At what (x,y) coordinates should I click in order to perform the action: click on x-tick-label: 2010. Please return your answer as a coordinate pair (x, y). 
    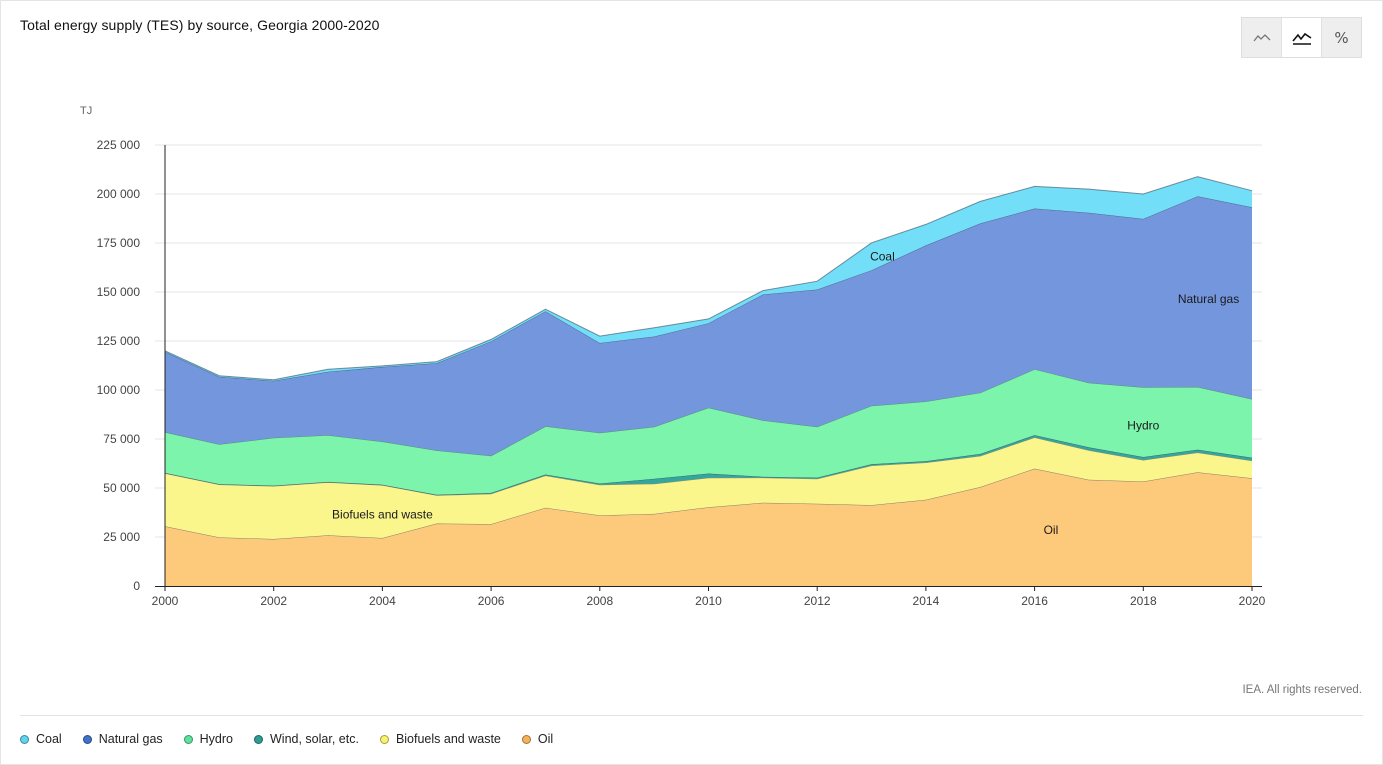
    Looking at the image, I should click on (708, 601).